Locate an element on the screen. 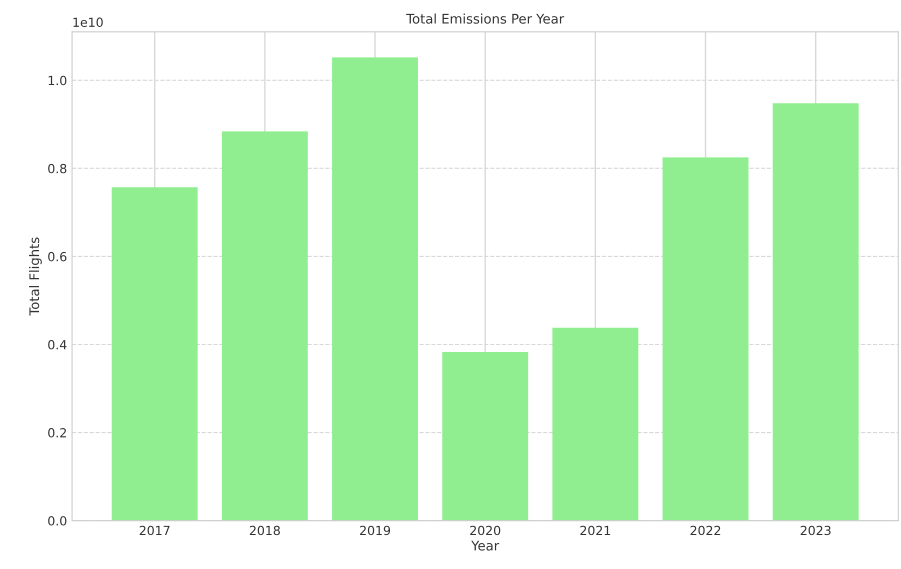 The image size is (901, 569). x-tick-label: 2022 is located at coordinates (705, 531).